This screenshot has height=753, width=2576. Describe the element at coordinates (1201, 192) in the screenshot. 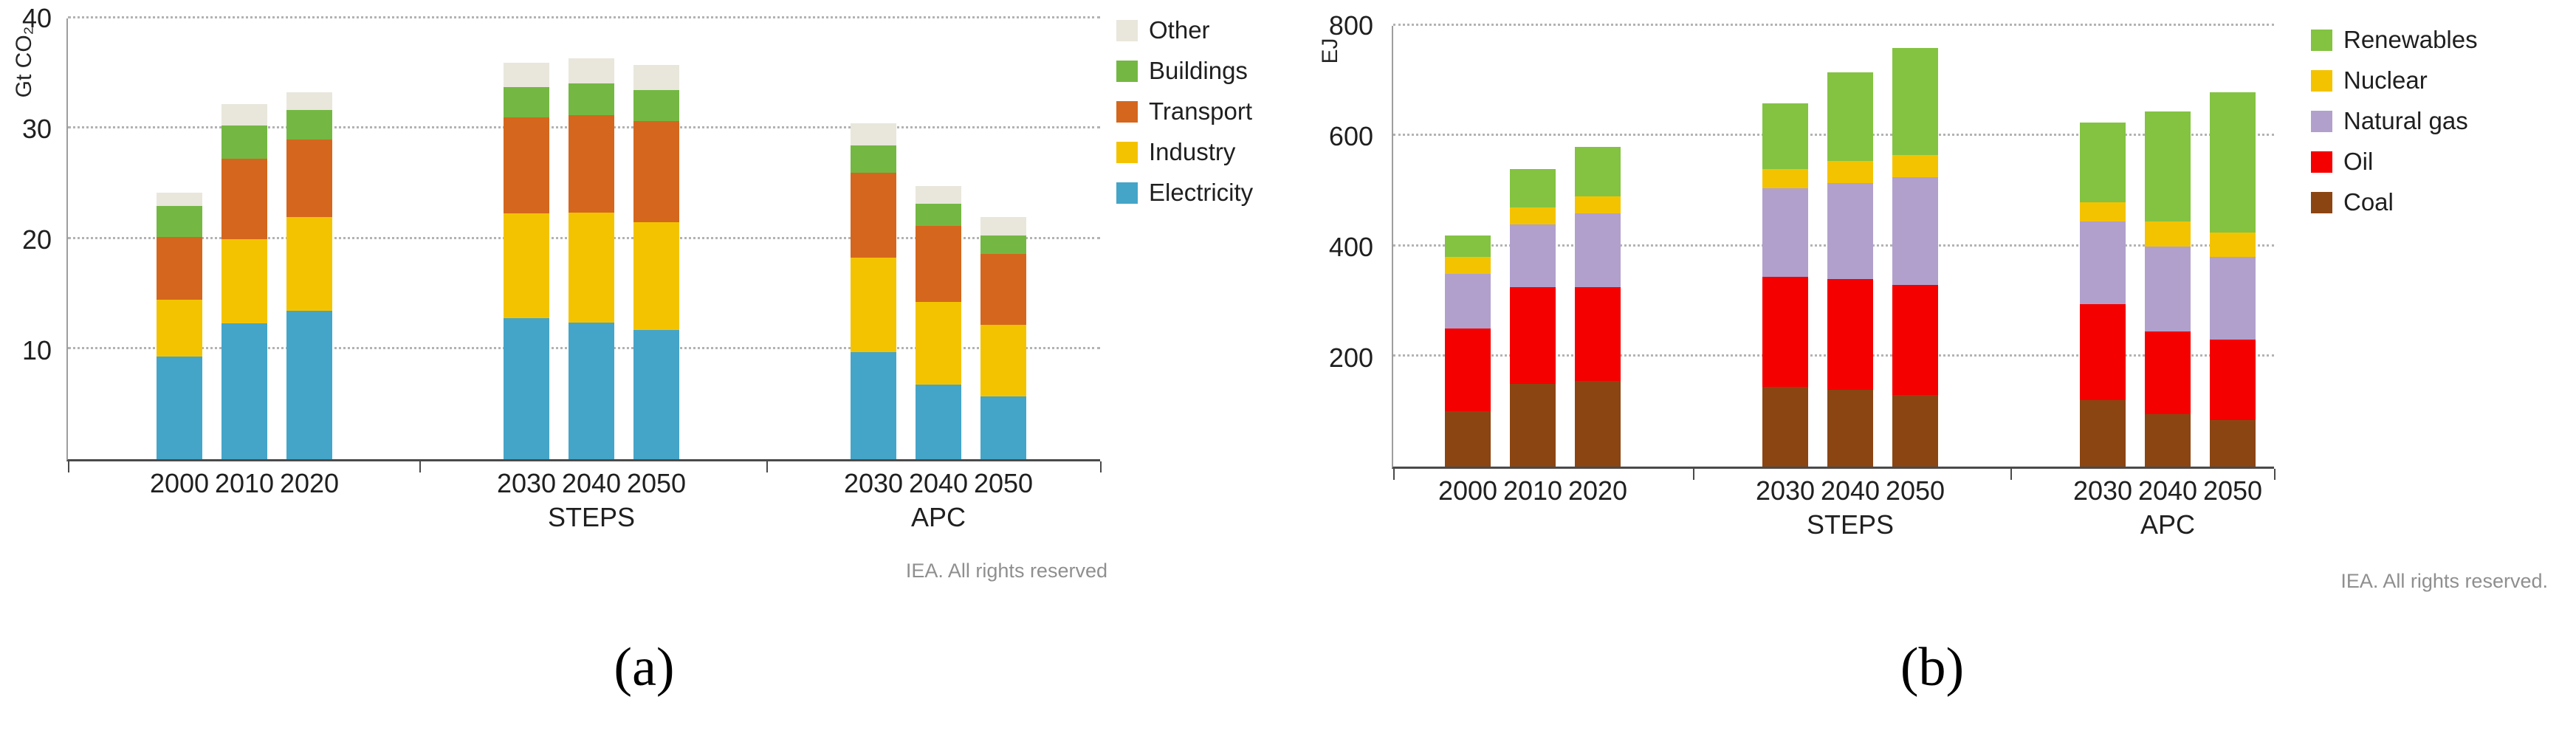

I see `legend-label-electricity: Electricity` at that location.